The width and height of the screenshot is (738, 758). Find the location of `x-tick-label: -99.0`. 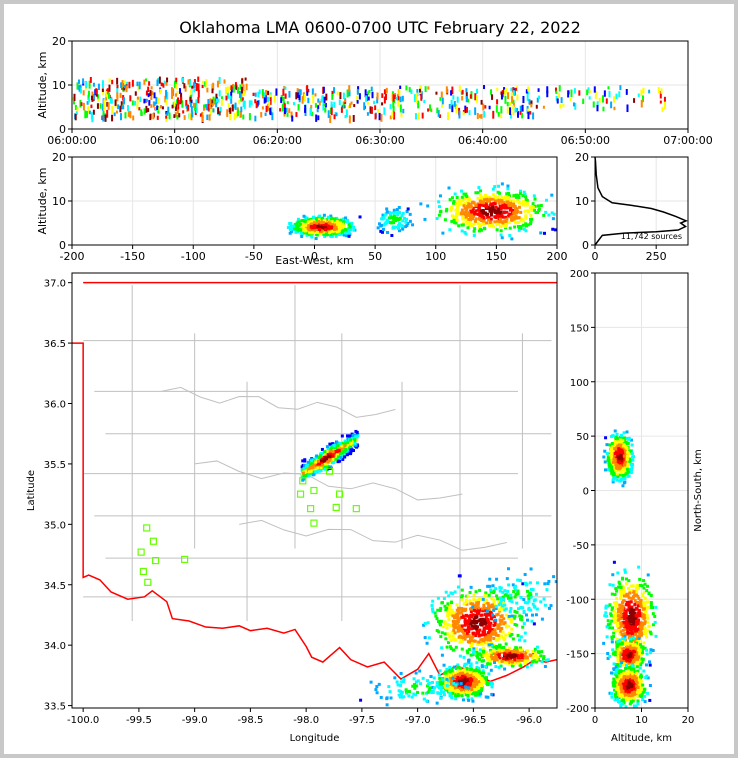

x-tick-label: -99.0 is located at coordinates (195, 720).